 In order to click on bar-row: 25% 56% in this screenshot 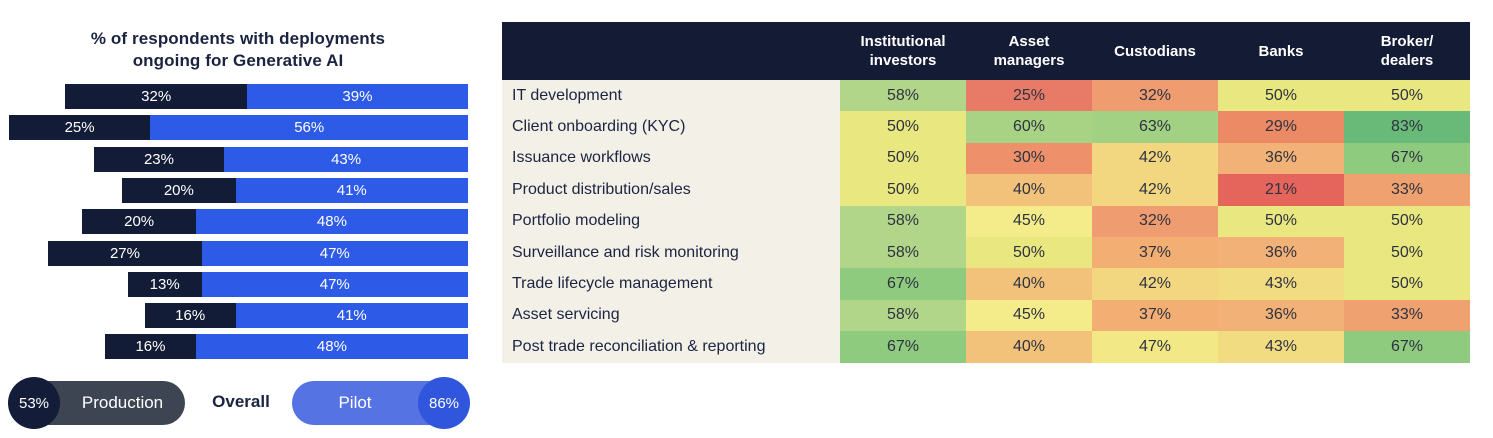, I will do `click(238, 128)`.